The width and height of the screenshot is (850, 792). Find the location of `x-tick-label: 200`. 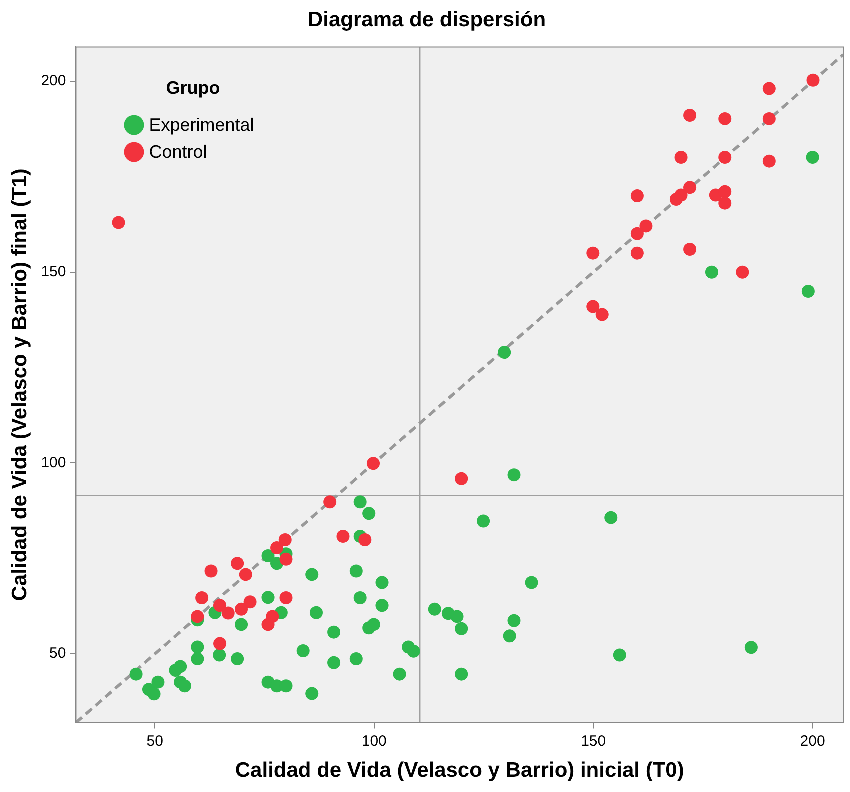

x-tick-label: 200 is located at coordinates (813, 741).